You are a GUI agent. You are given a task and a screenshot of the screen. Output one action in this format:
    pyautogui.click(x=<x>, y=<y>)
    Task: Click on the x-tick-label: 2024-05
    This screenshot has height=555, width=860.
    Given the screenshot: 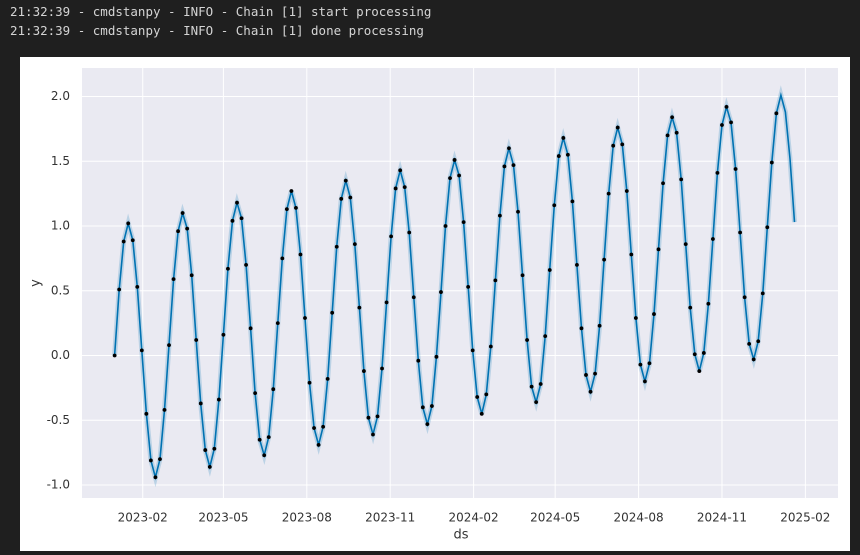 What is the action you would take?
    pyautogui.click(x=555, y=518)
    